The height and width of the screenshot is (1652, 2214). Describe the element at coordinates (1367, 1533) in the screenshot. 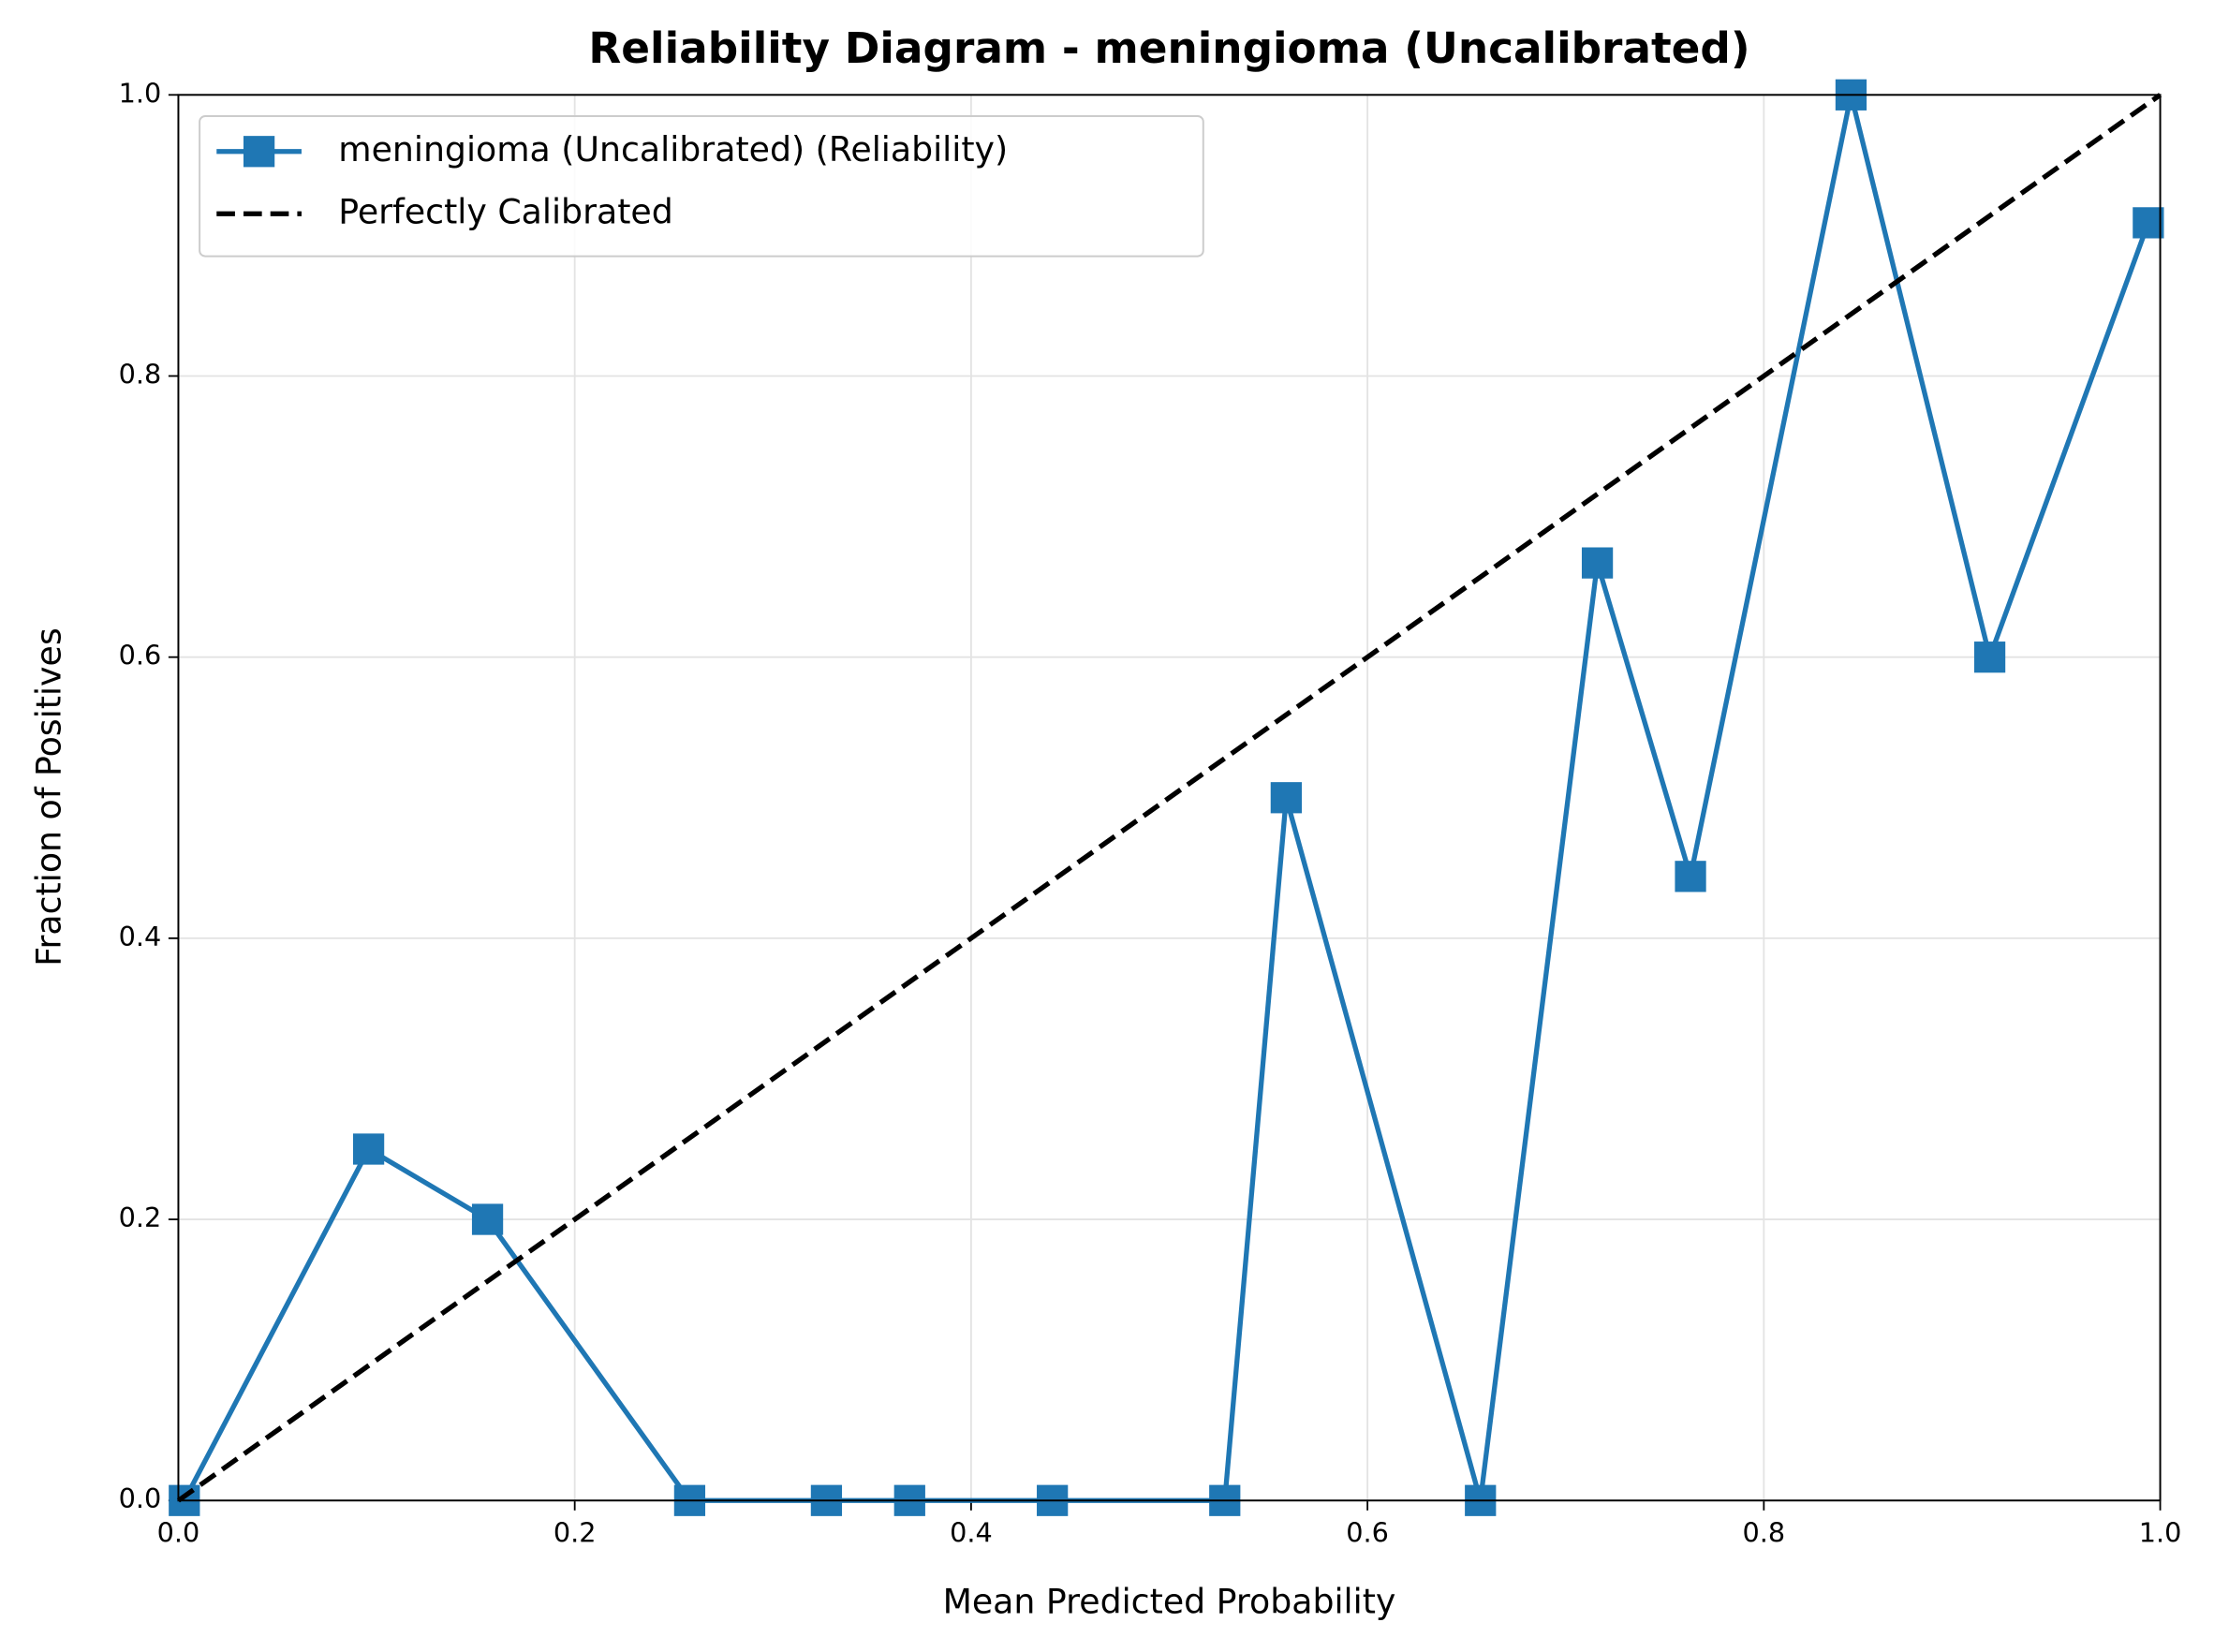

I see `x-tick-label: 0.6` at that location.